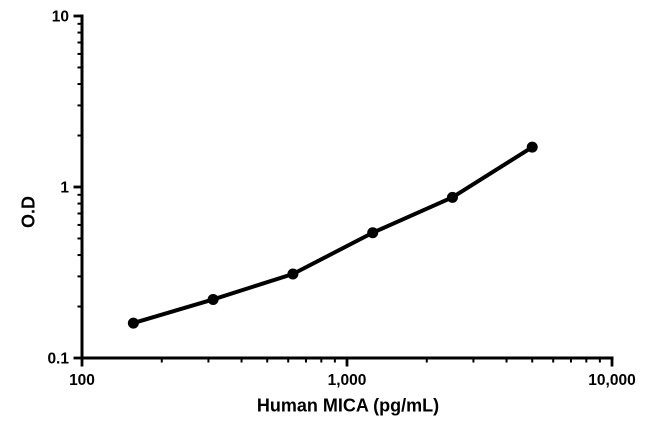 The width and height of the screenshot is (650, 427). I want to click on x-tick-label: 10,000, so click(611, 380).